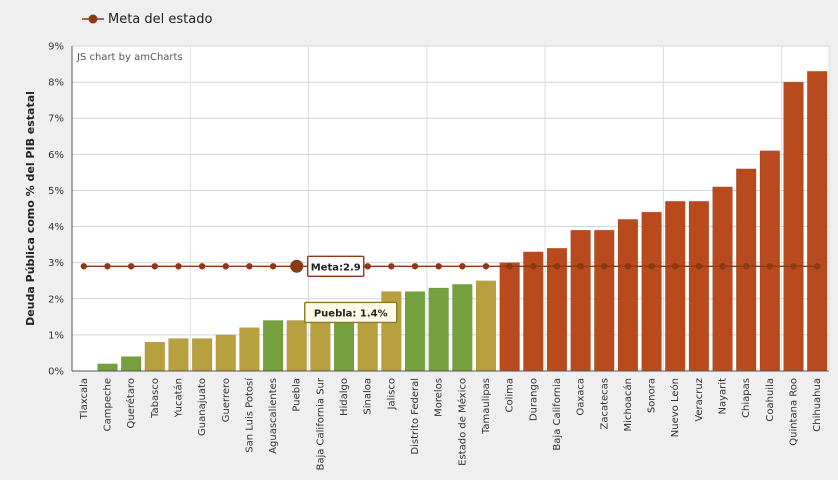  I want to click on y-tick-label: 7%, so click(56, 119).